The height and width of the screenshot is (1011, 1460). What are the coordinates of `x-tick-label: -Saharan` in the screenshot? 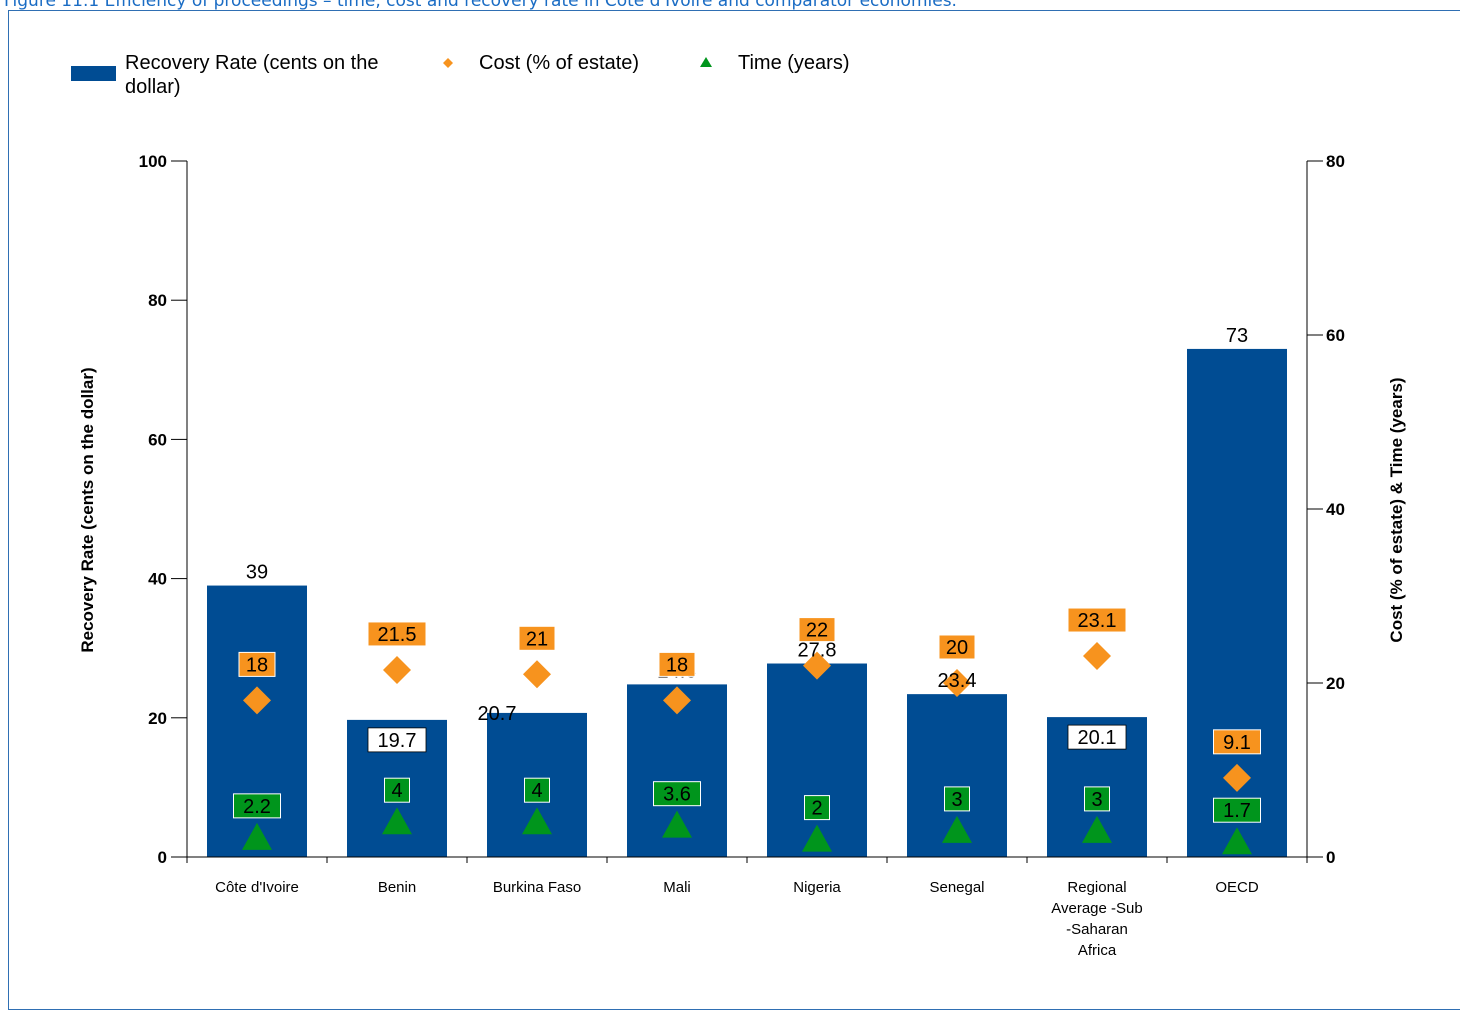 It's located at (1097, 929).